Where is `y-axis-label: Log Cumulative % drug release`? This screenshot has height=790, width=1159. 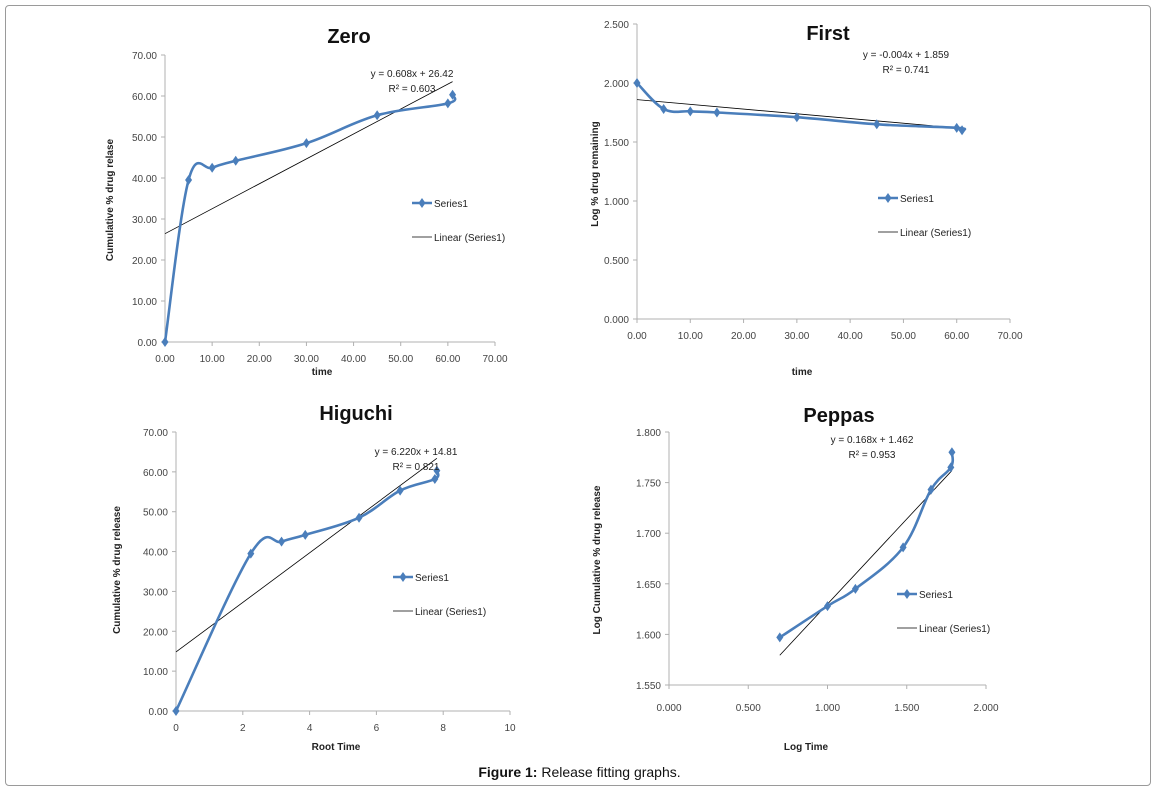
y-axis-label: Log Cumulative % drug release is located at coordinates (597, 559).